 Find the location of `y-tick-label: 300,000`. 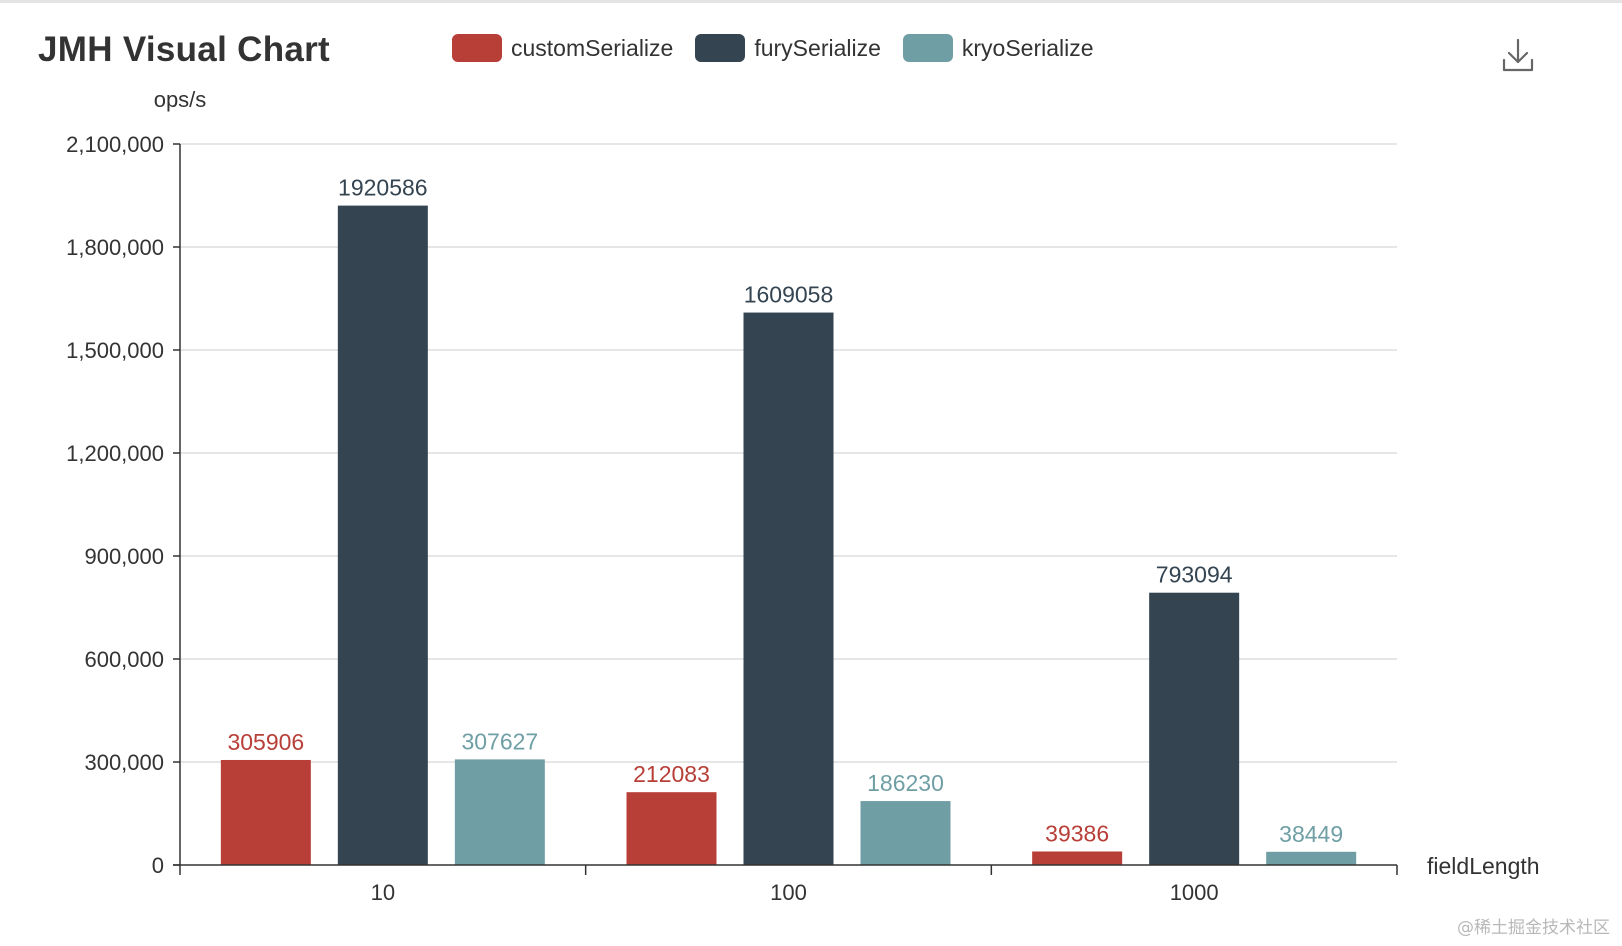

y-tick-label: 300,000 is located at coordinates (124, 762).